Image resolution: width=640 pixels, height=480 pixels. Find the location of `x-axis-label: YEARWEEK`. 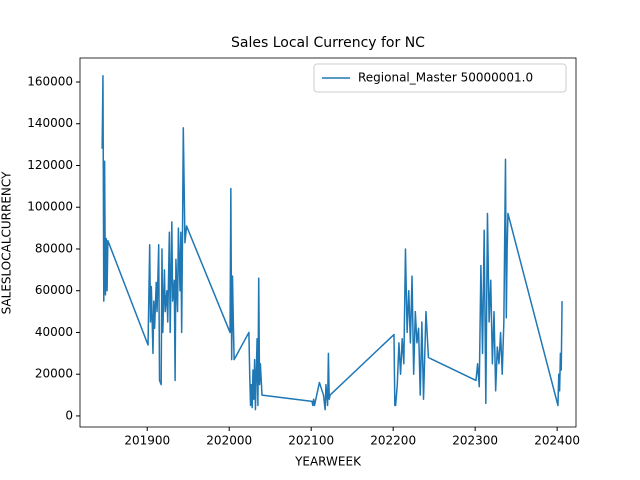

x-axis-label: YEARWEEK is located at coordinates (328, 462).